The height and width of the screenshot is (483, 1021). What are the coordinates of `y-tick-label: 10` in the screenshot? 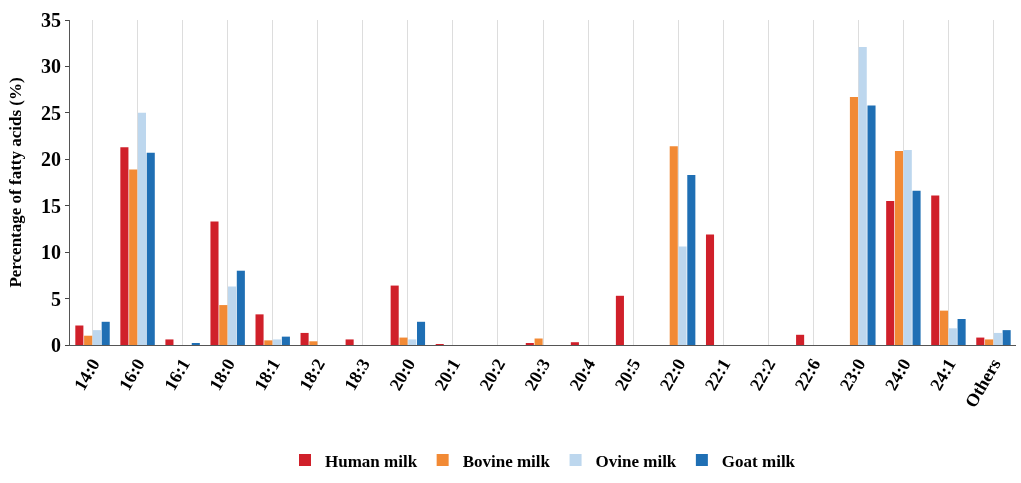 It's located at (51, 252).